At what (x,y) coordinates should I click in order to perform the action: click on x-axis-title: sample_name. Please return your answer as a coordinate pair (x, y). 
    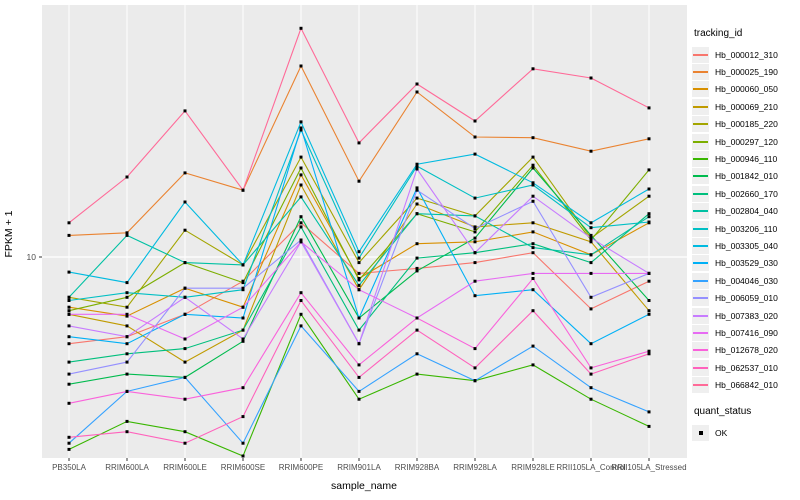
    Looking at the image, I should click on (364, 486).